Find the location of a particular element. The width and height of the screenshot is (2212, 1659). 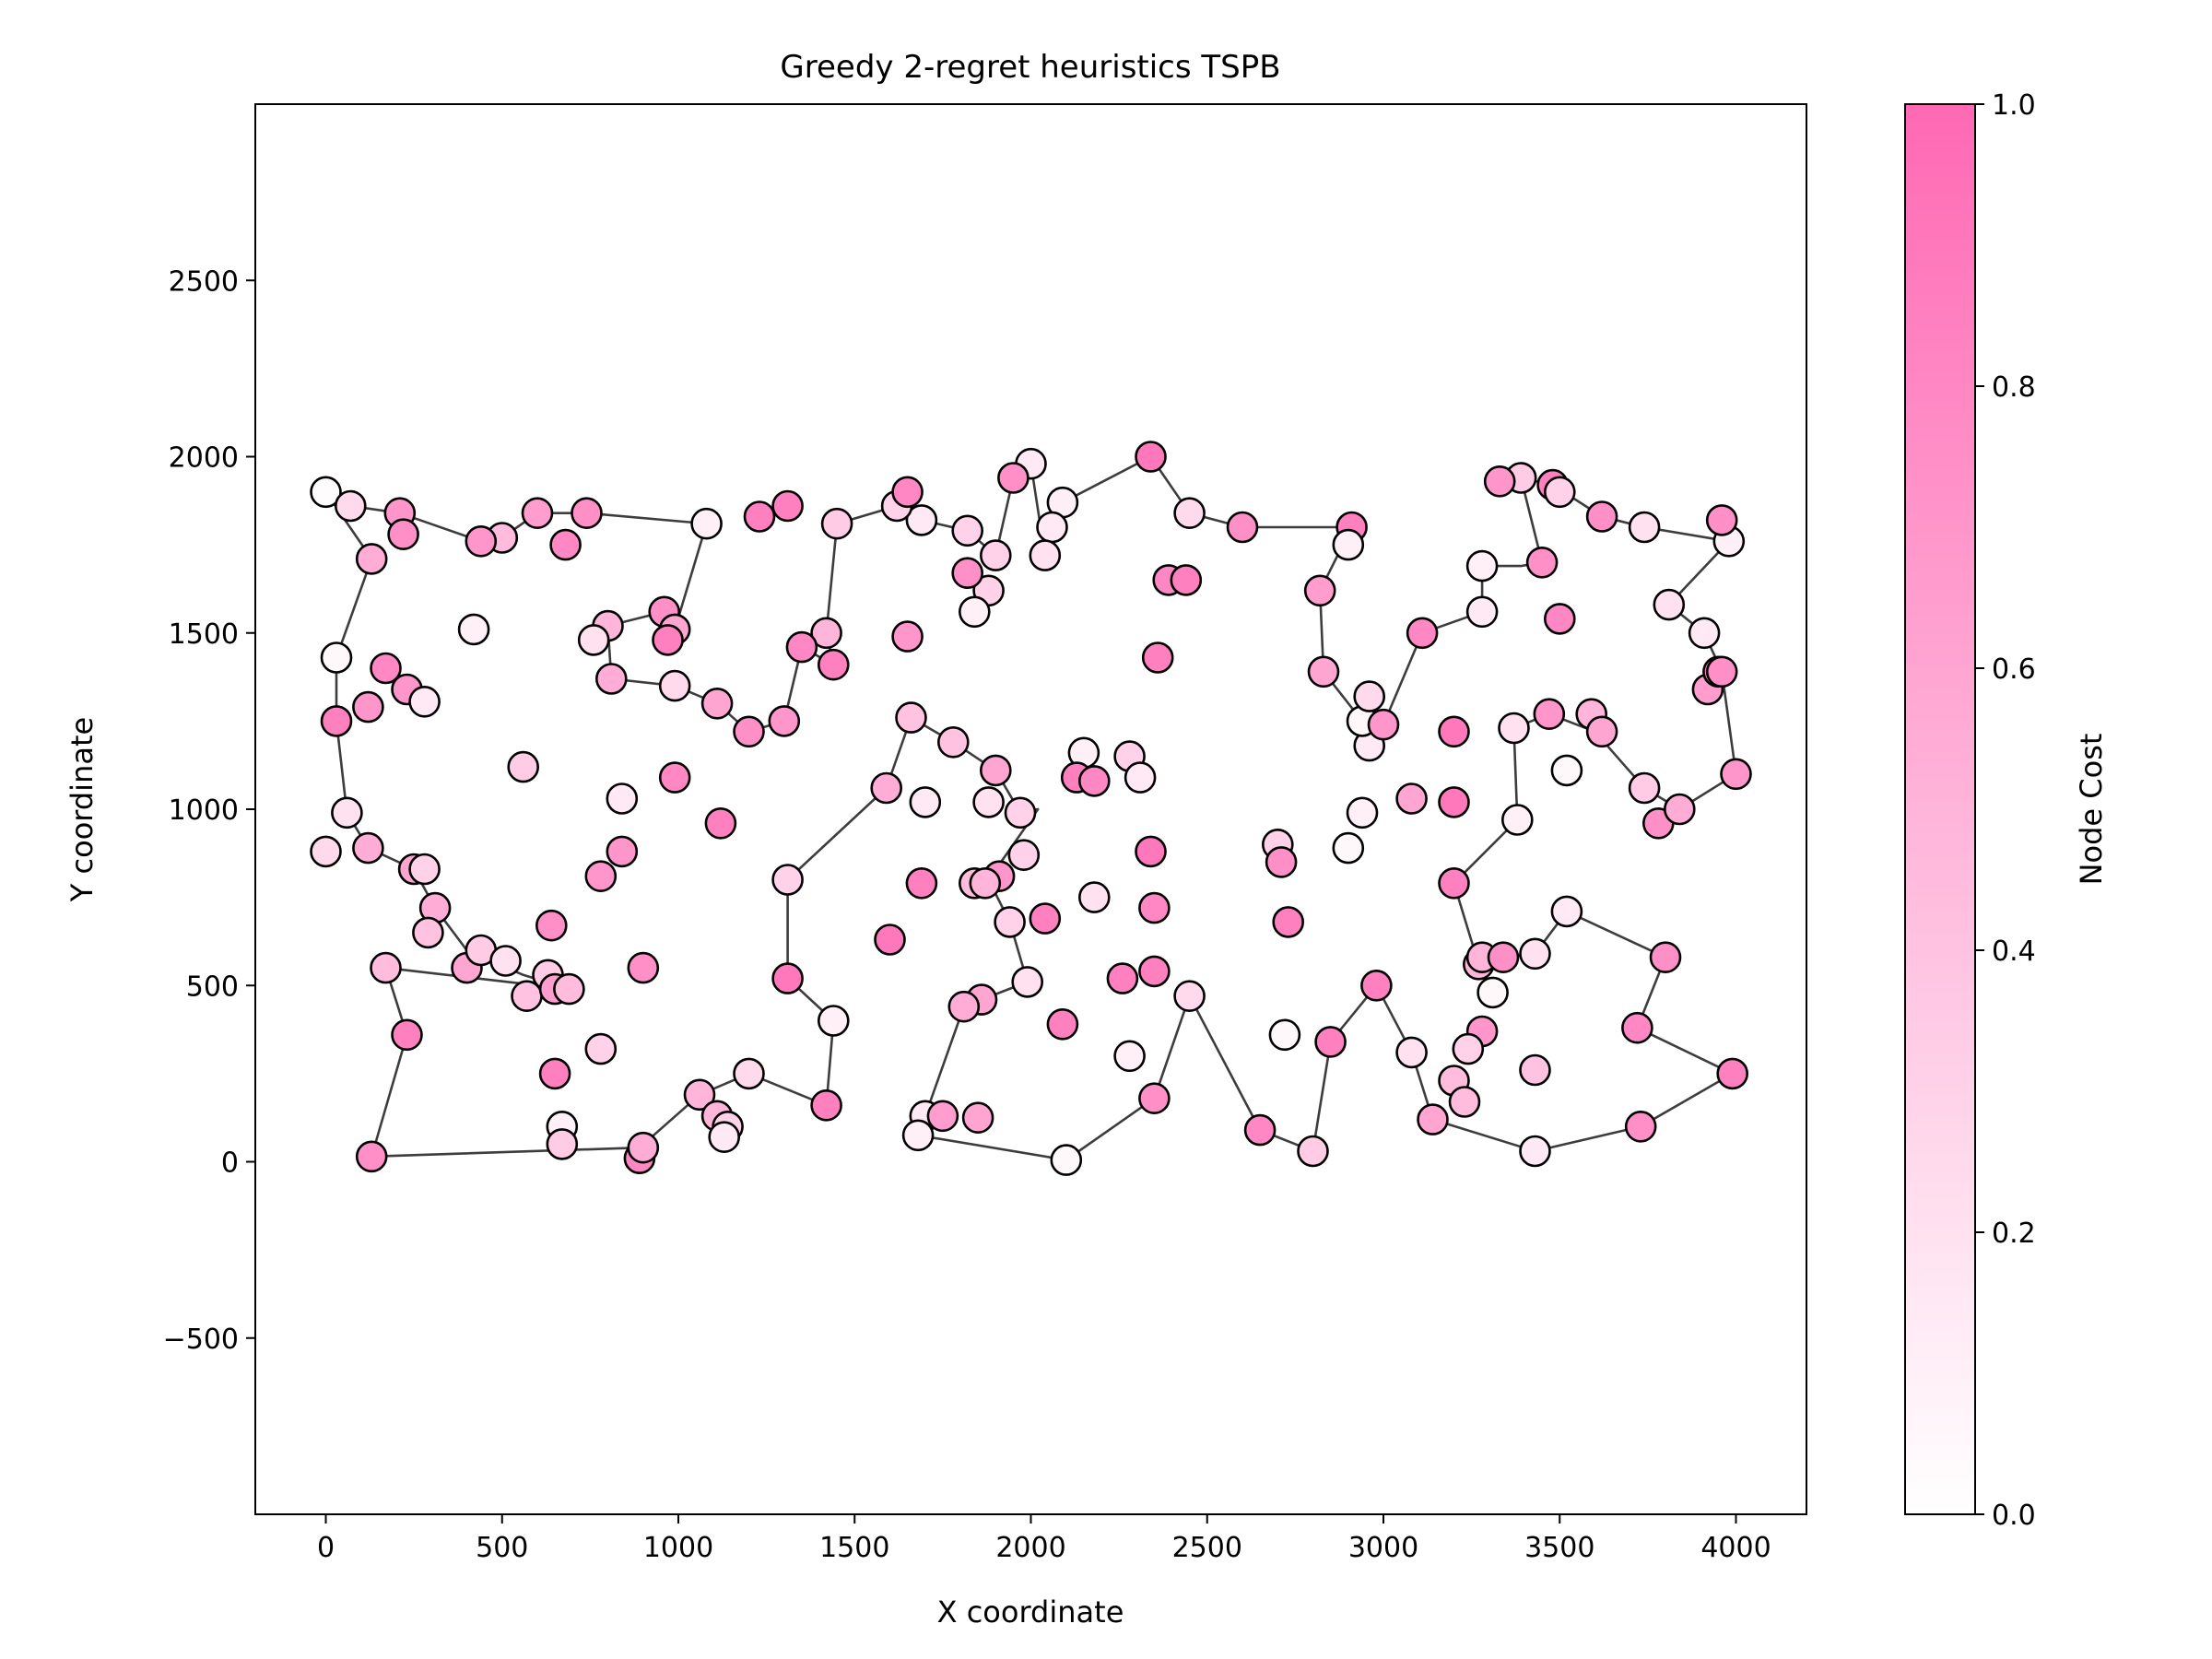

x-tick-label: 2000 is located at coordinates (1030, 1548).